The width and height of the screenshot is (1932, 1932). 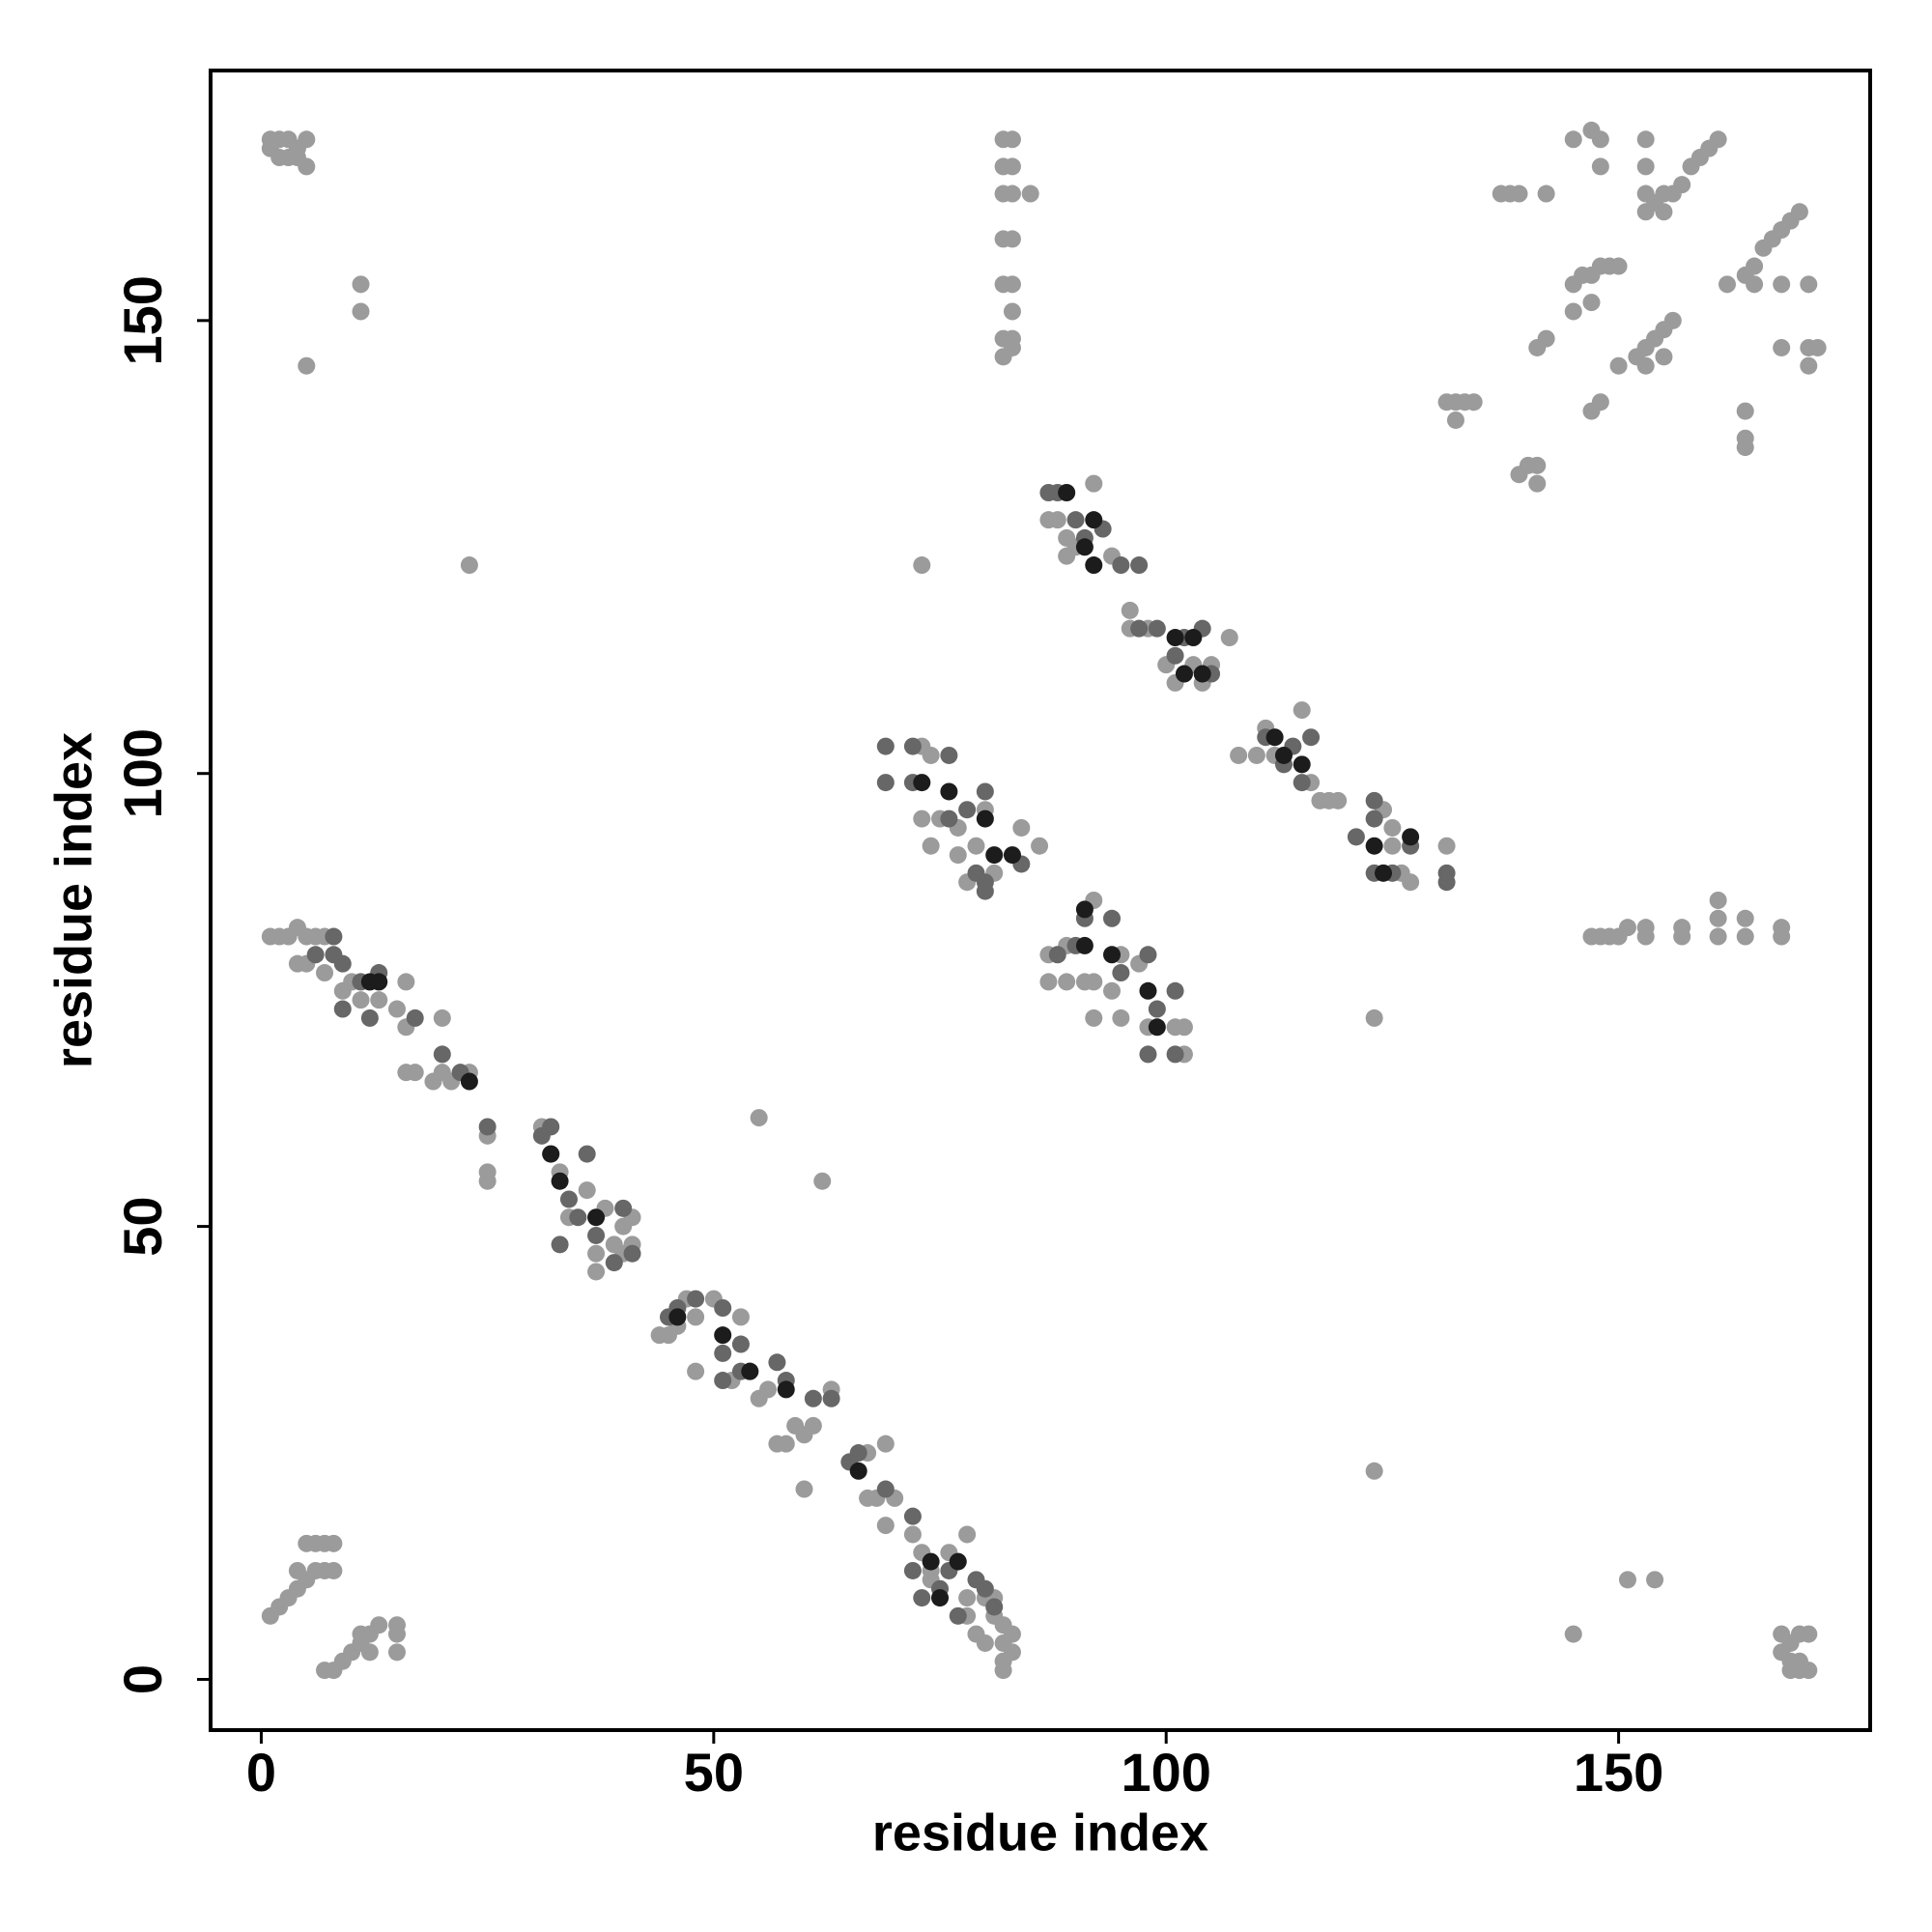 I want to click on x-axis-title: residue index, so click(x=1040, y=1832).